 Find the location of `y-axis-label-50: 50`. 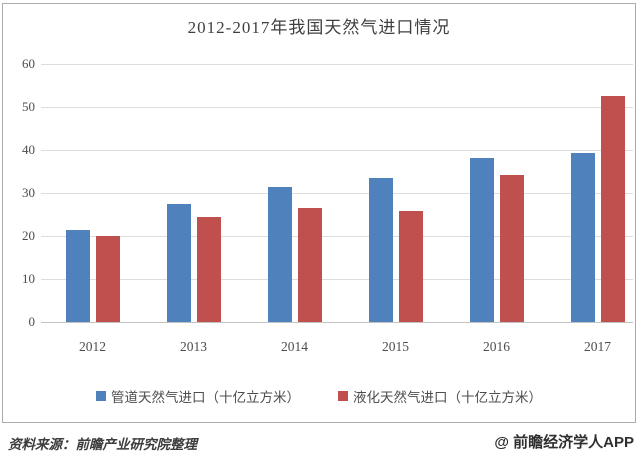

y-axis-label-50: 50 is located at coordinates (28, 106).